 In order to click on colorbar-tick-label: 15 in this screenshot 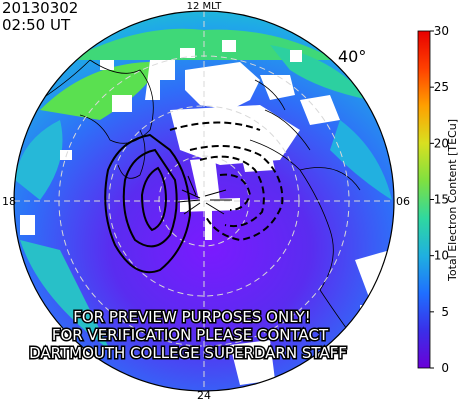, I will do `click(441, 200)`.